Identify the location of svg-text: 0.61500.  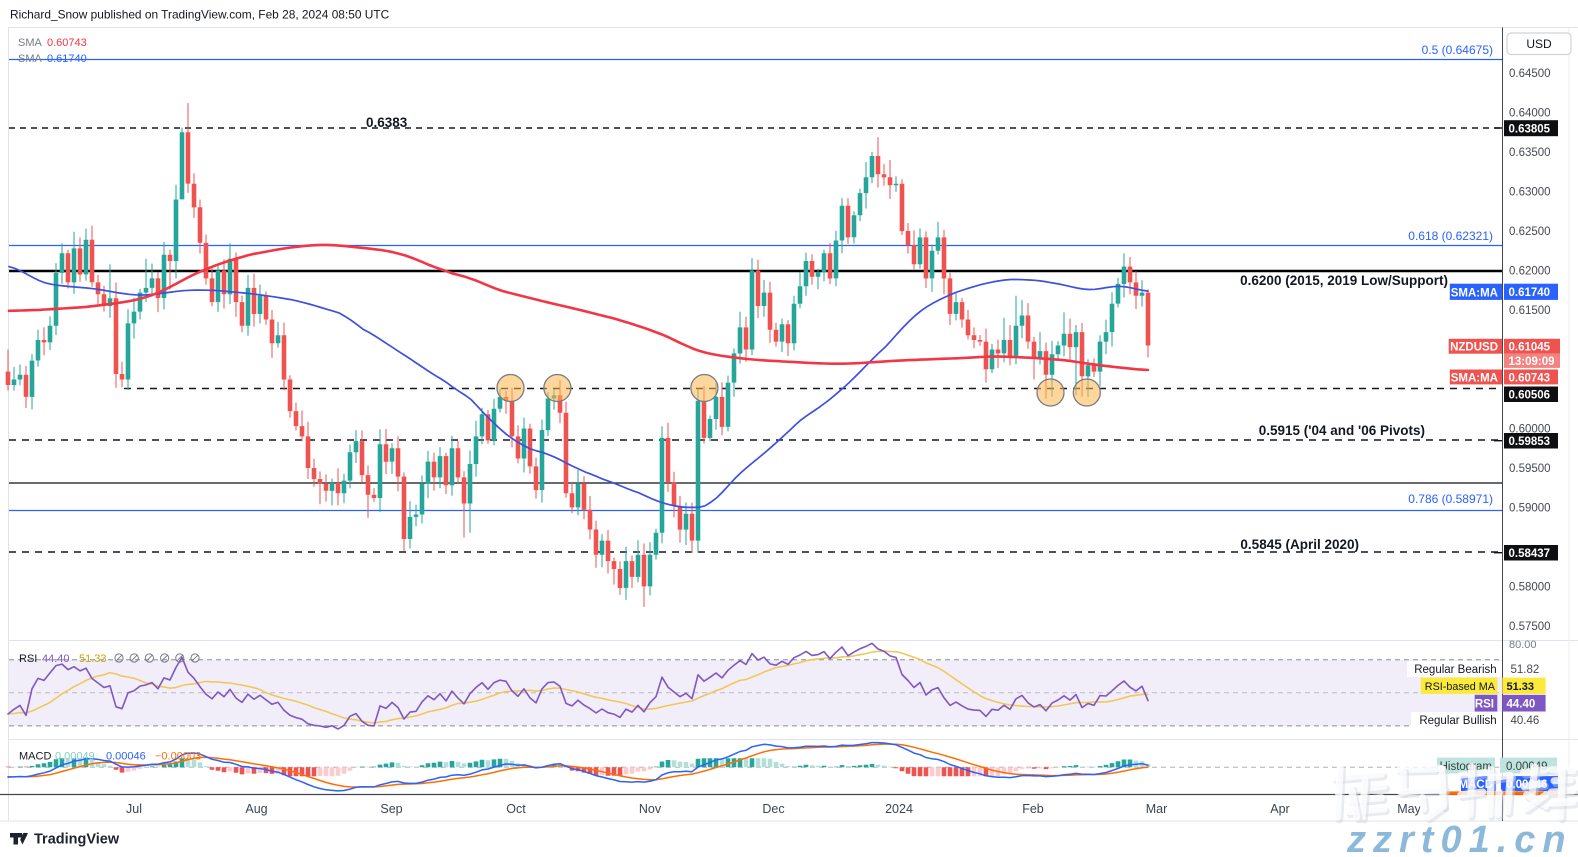
(1530, 311).